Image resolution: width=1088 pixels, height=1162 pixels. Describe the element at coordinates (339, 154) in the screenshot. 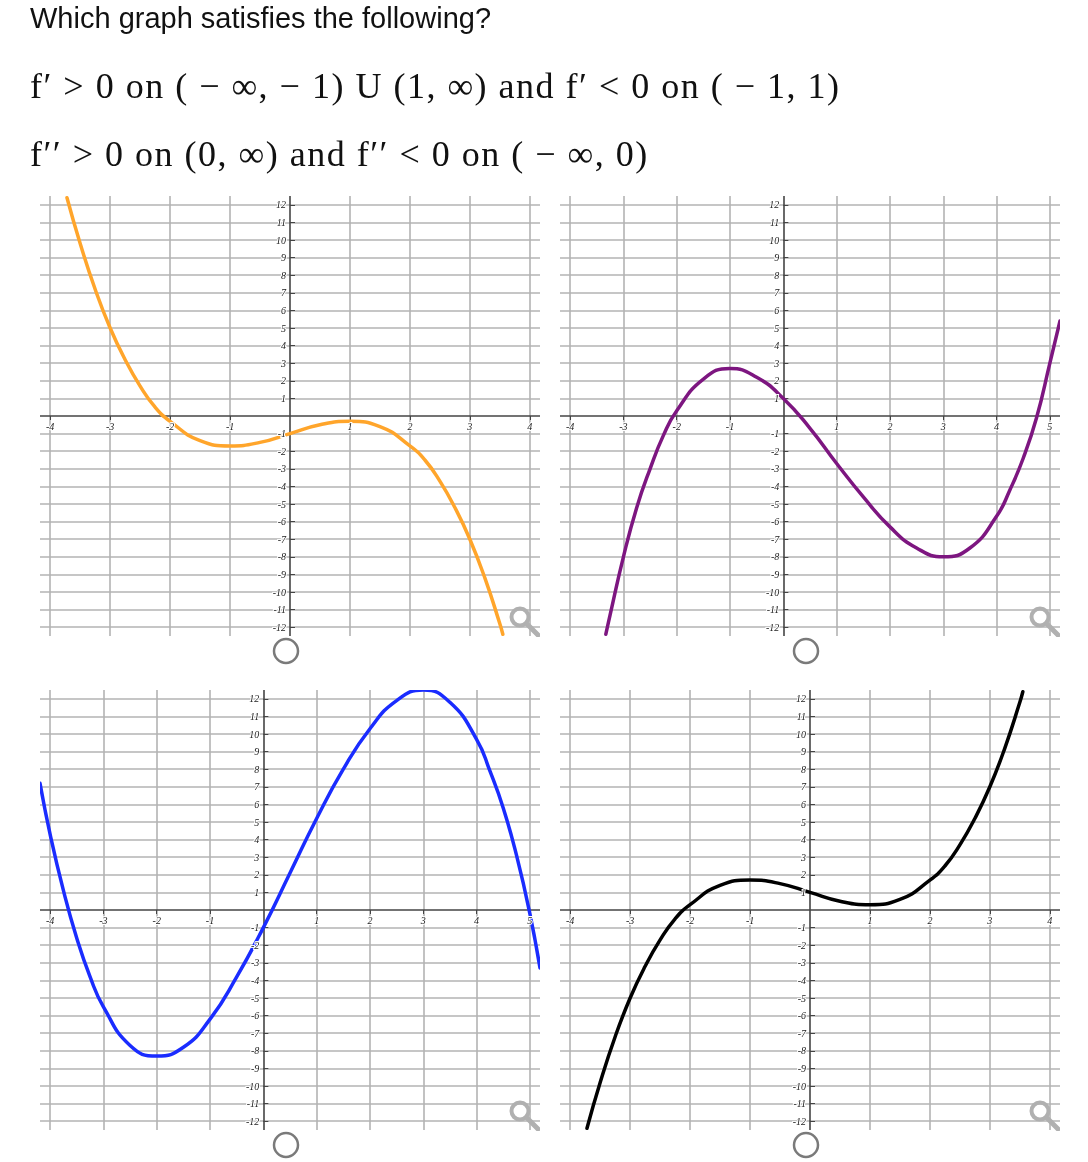

I see `text: f′′ > 0 on (0, ∞) and f′′ < 0 on ( − ∞, 0)` at that location.